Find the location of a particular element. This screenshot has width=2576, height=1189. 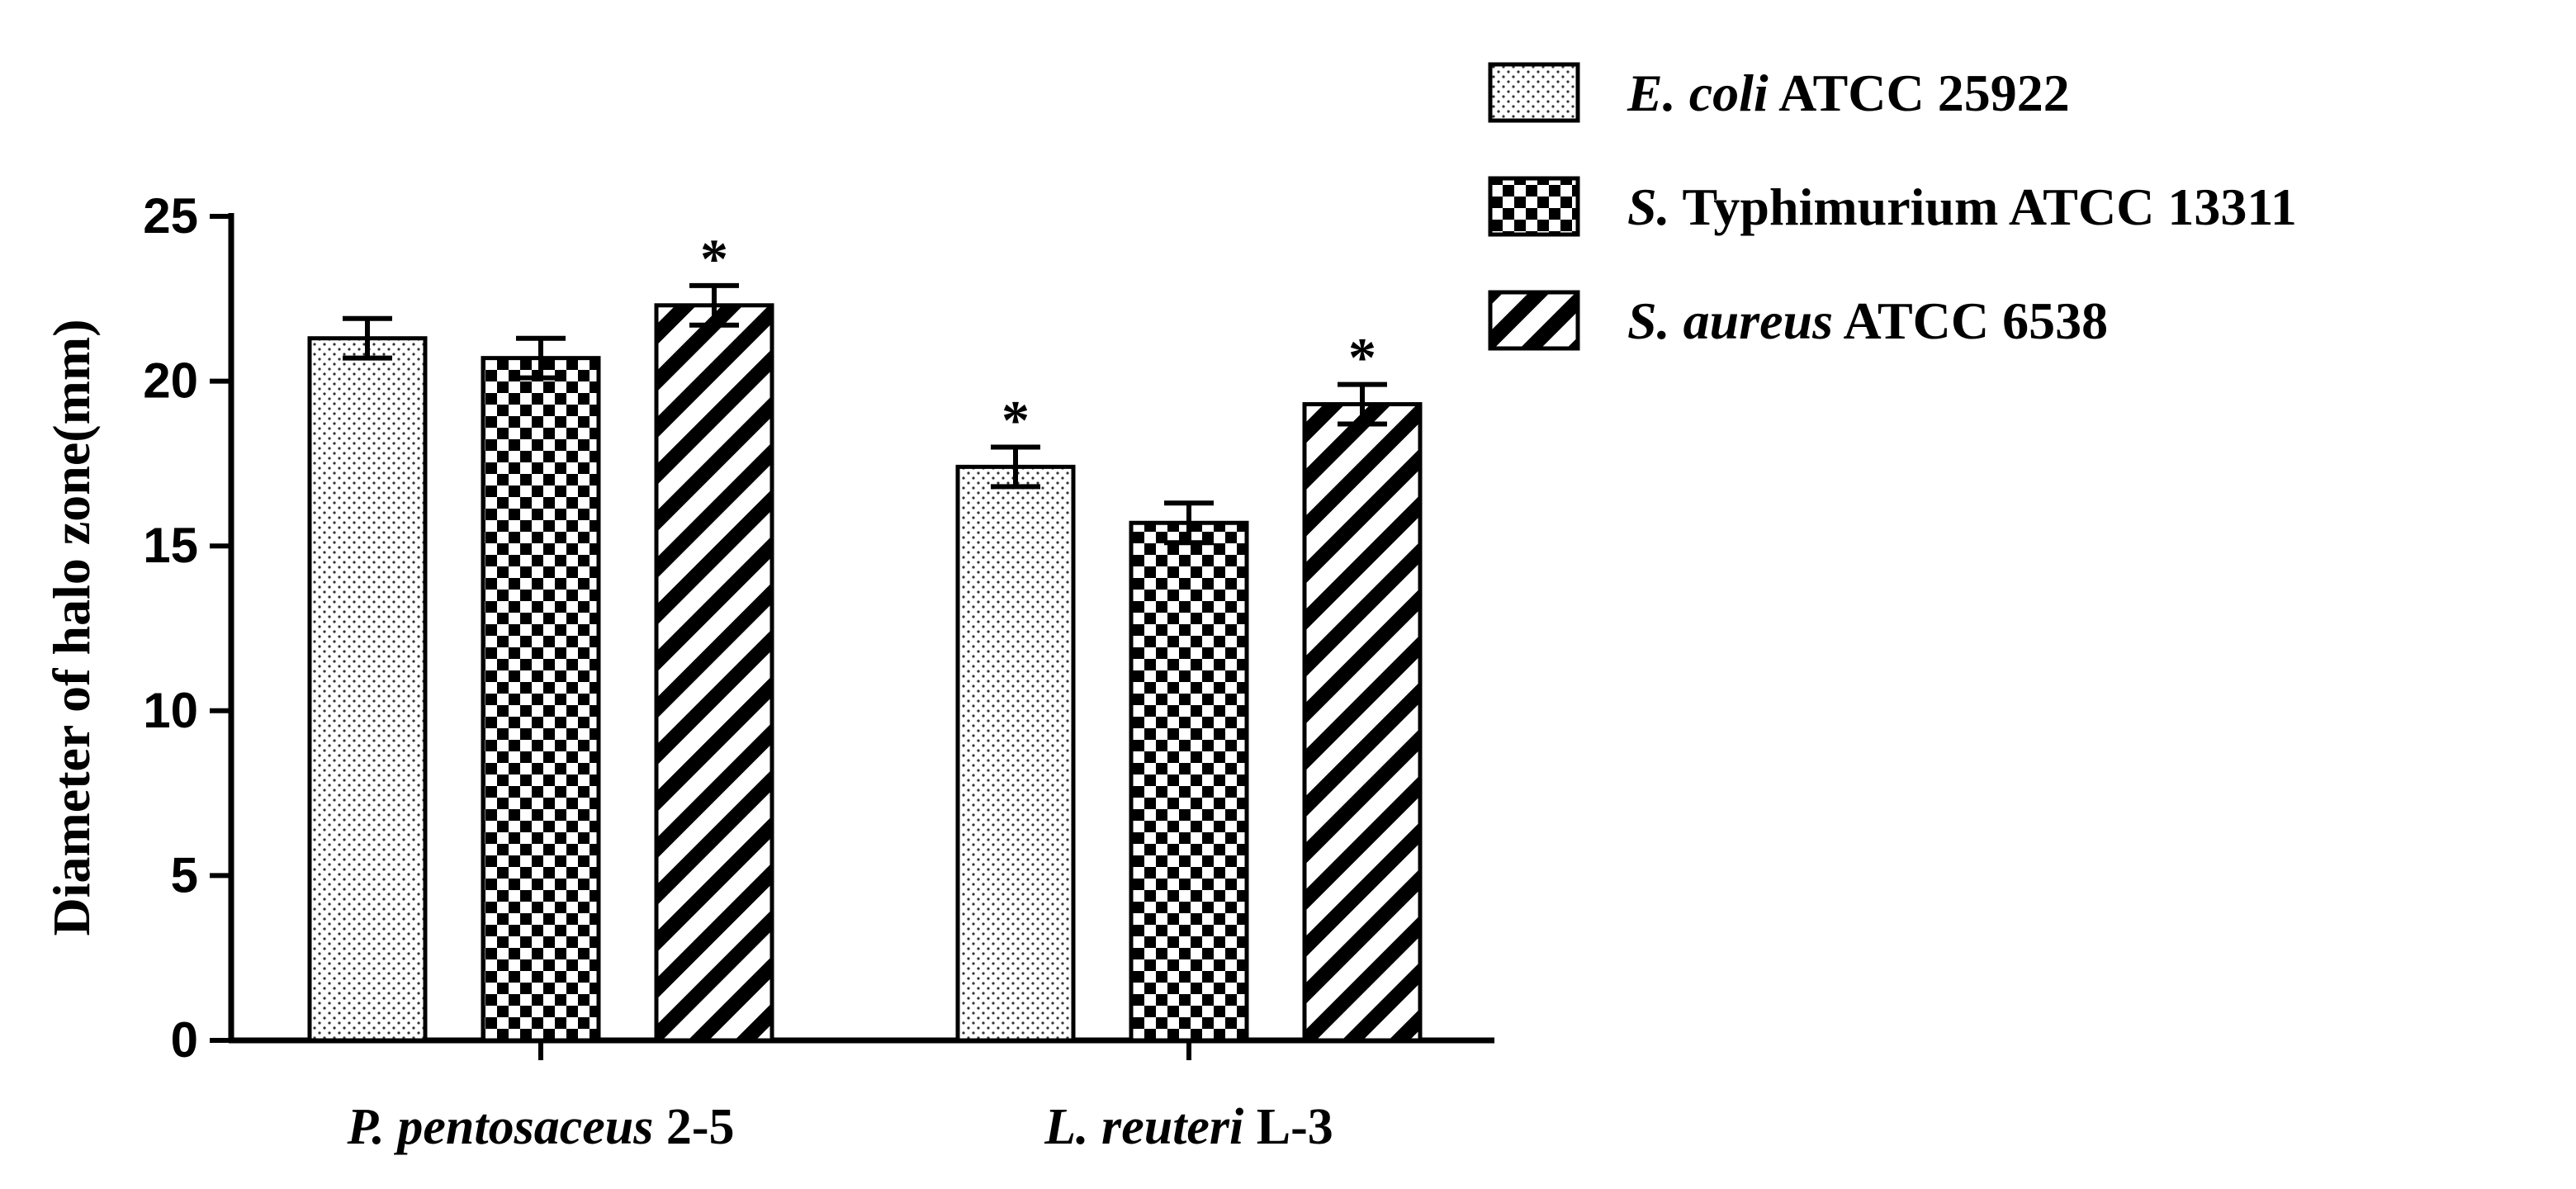

y-tick-label: 25 is located at coordinates (170, 216).